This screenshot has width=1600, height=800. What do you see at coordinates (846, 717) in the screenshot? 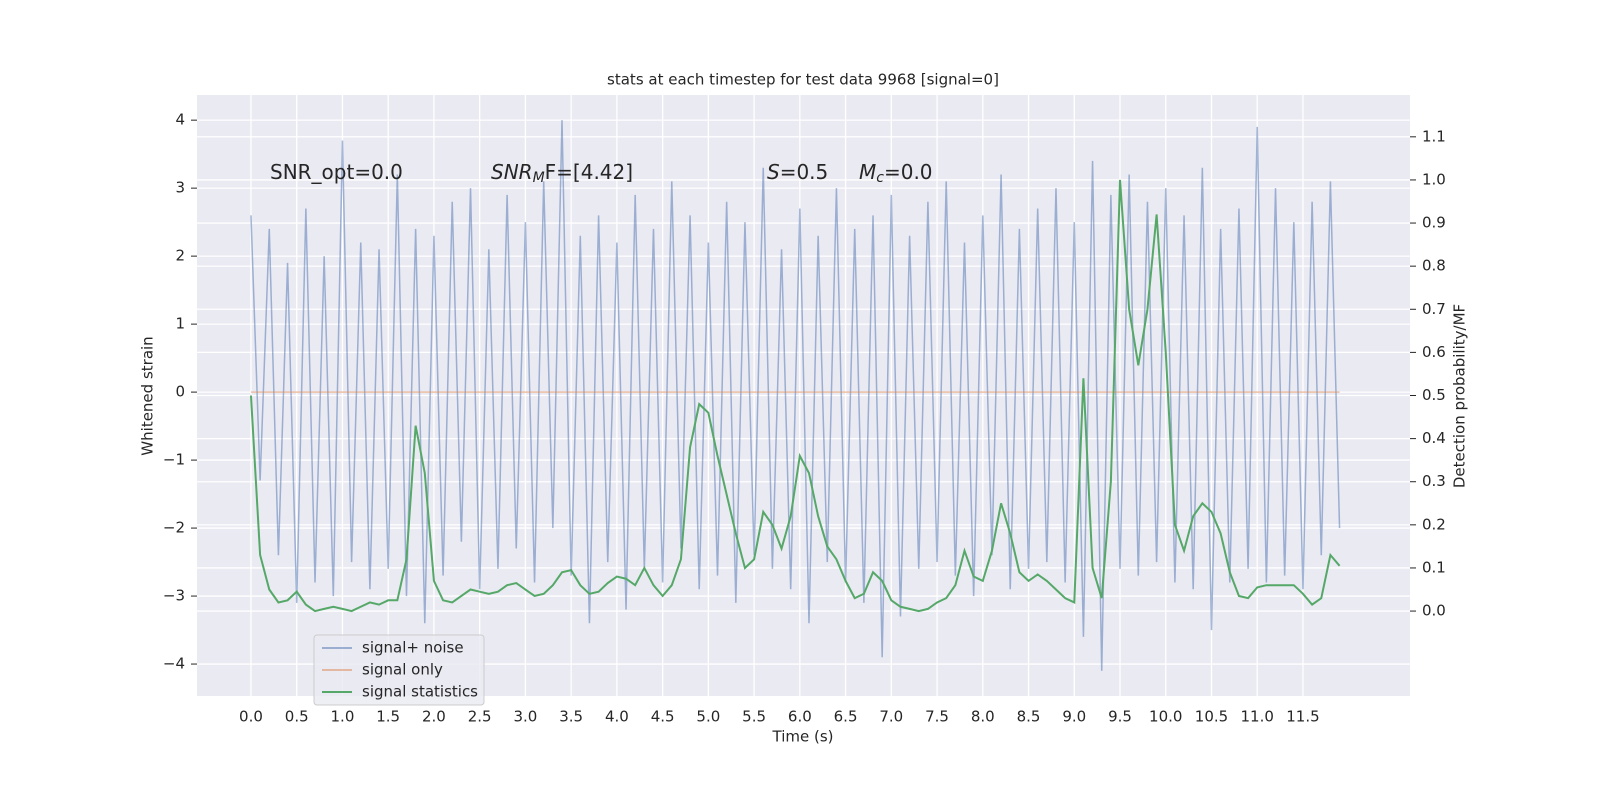
I see `x-tick-label: 6.5` at bounding box center [846, 717].